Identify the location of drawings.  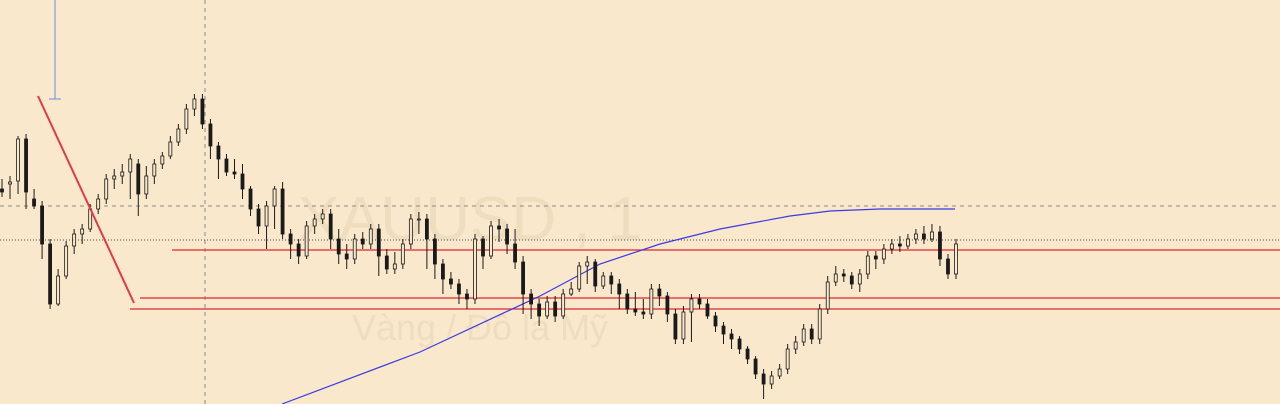
(86, 152).